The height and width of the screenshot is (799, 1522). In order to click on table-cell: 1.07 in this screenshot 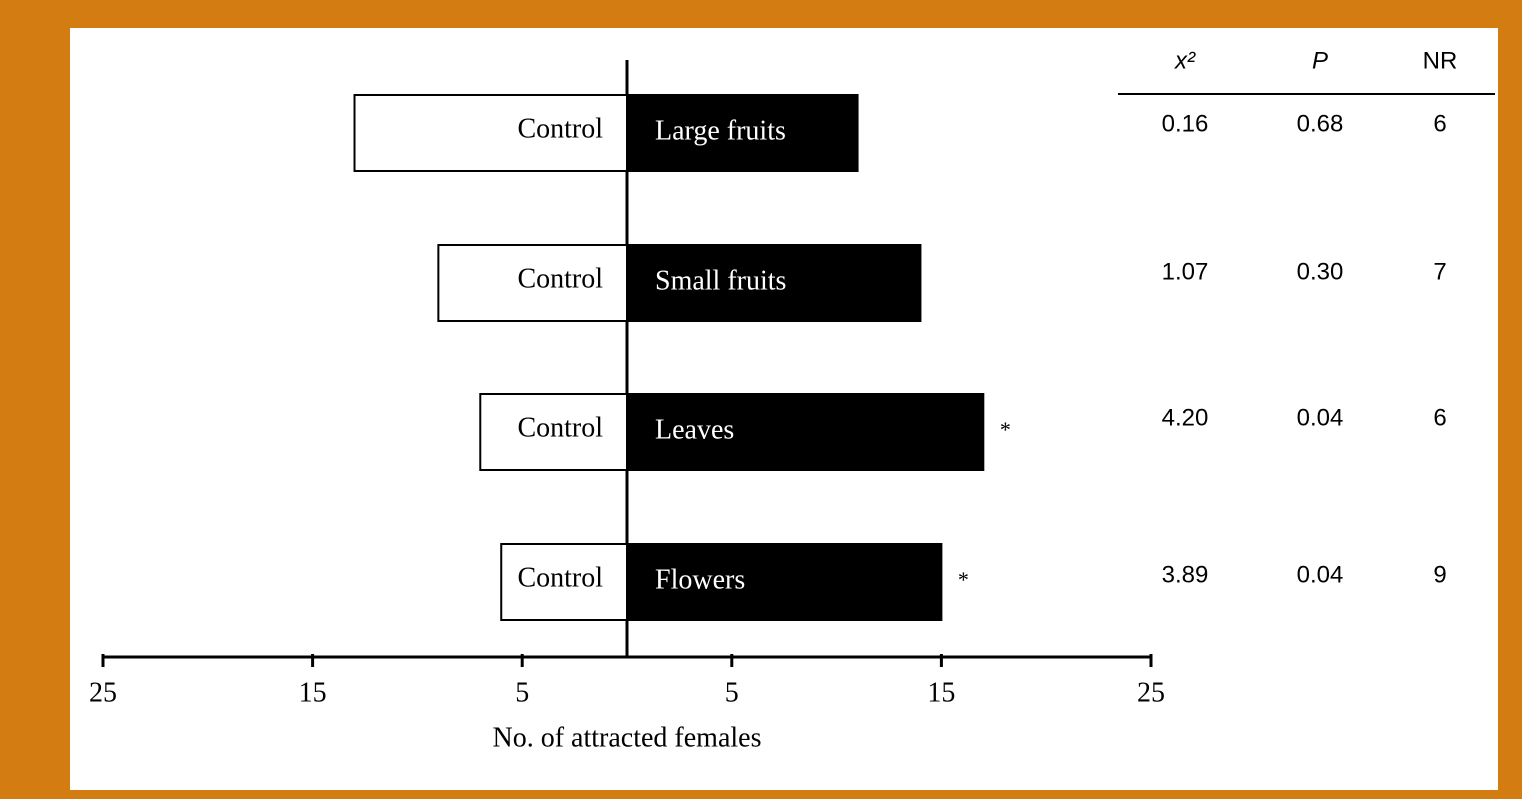, I will do `click(1185, 271)`.